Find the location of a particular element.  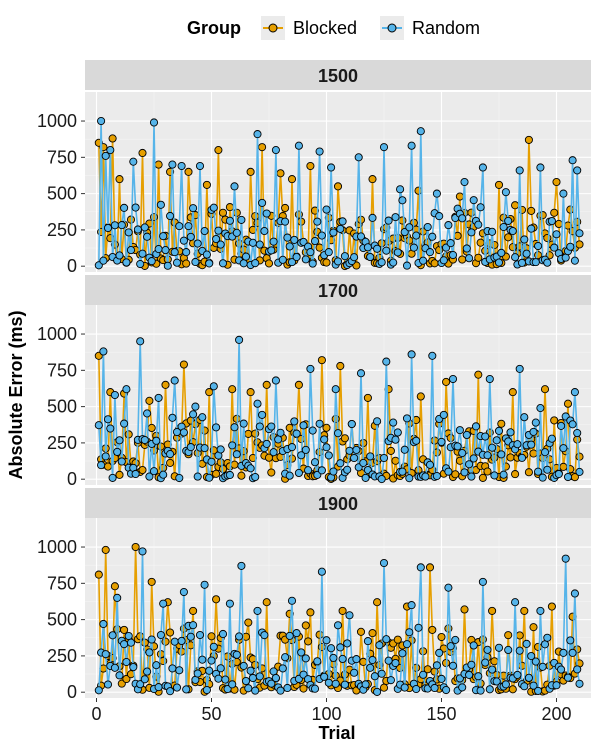

facet-strip is located at coordinates (338, 503).